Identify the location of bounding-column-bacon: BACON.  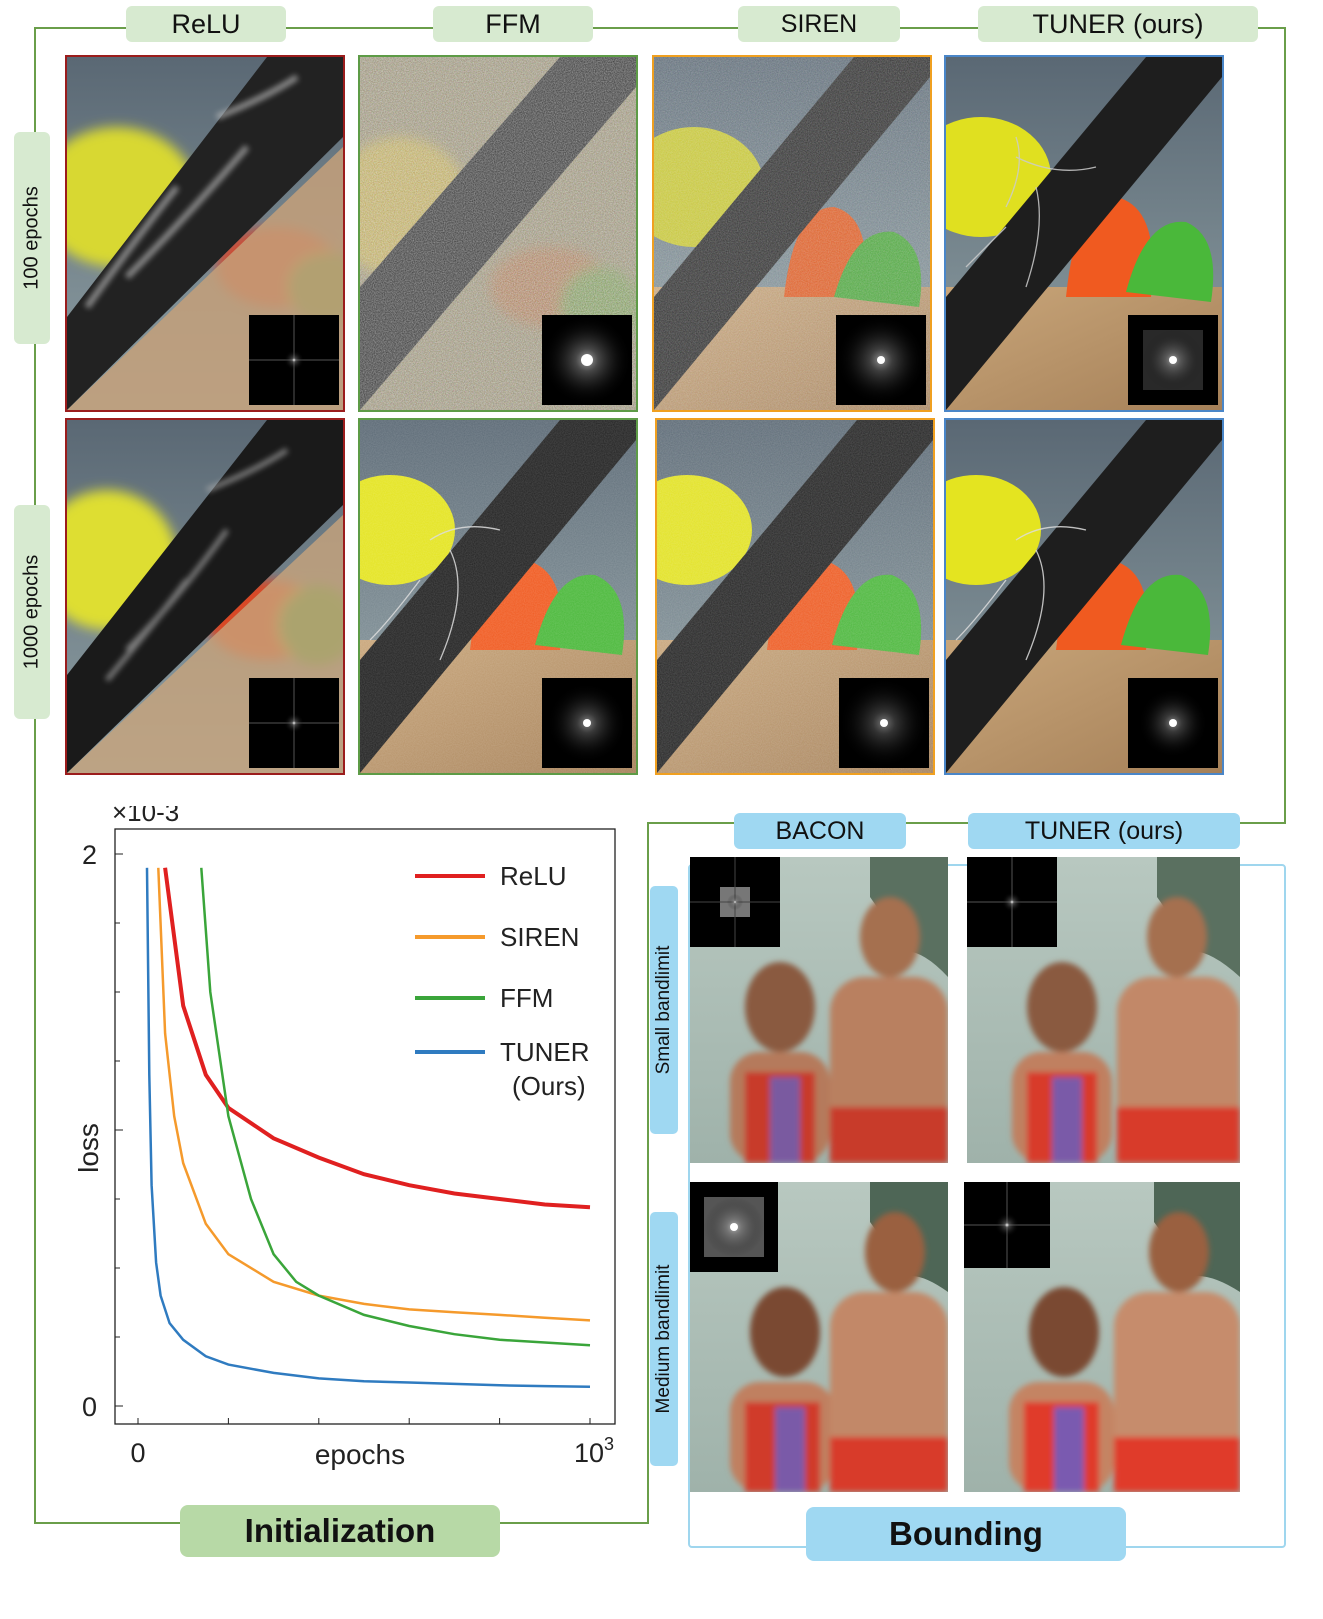
(820, 831).